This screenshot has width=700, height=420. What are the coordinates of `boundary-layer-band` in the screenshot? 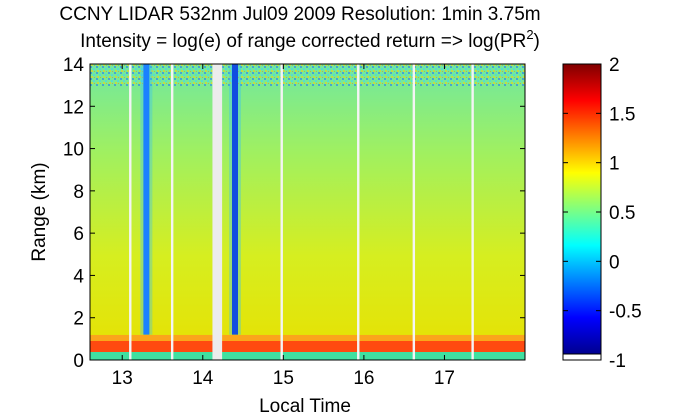 It's located at (307, 346).